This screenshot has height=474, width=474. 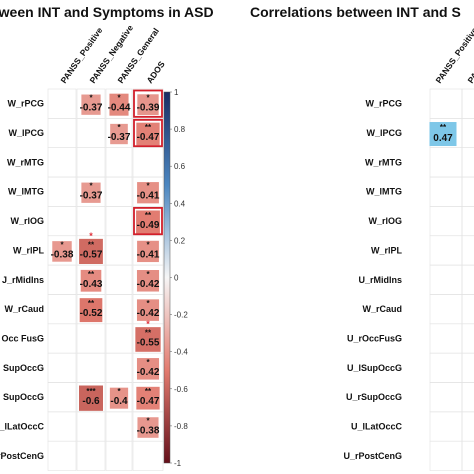 What do you see at coordinates (22, 456) in the screenshot?
I see `row-label: _rPostCenG` at bounding box center [22, 456].